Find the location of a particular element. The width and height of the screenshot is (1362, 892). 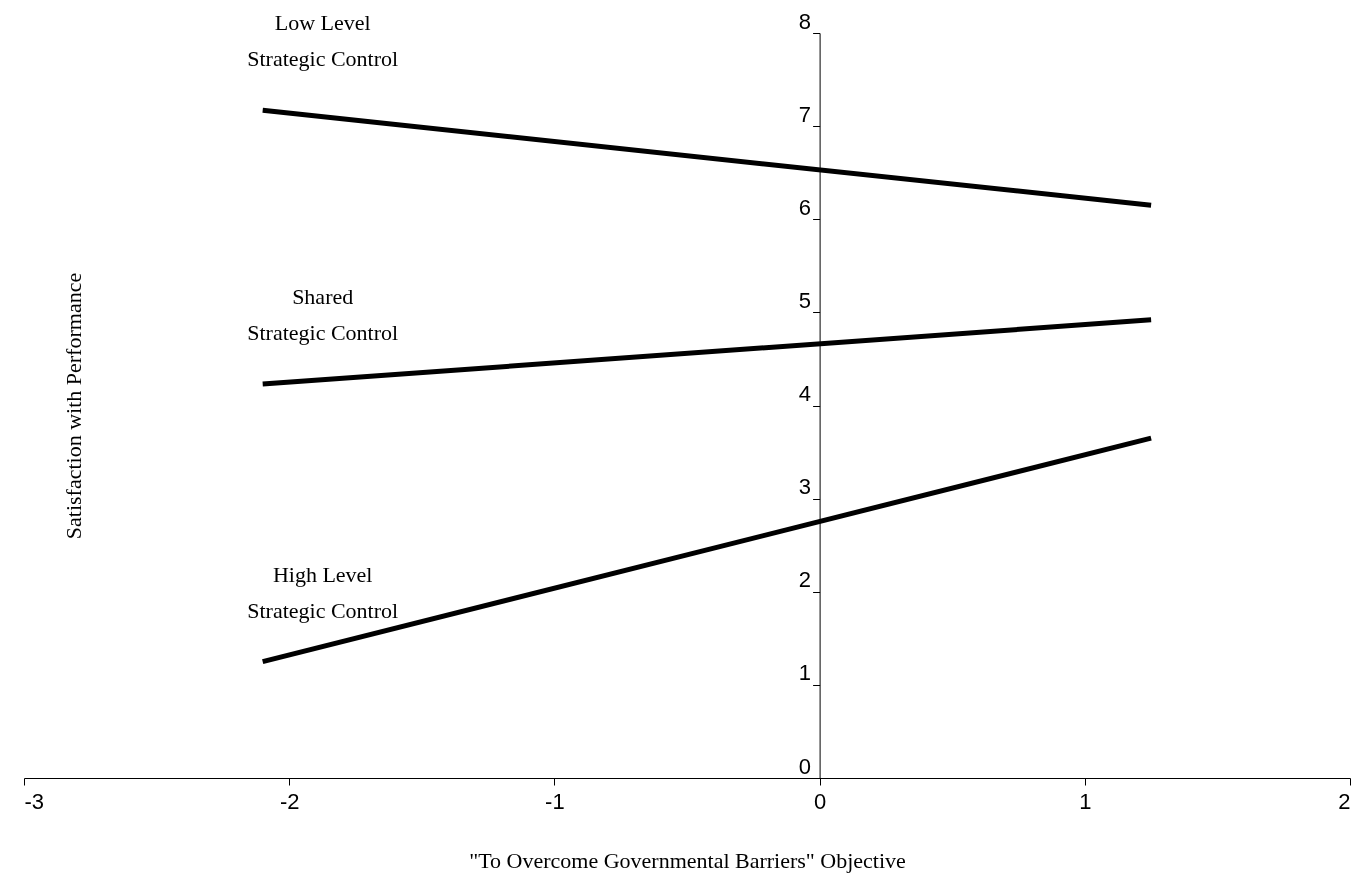

series-label: Low Level Strategic Control is located at coordinates (323, 41).